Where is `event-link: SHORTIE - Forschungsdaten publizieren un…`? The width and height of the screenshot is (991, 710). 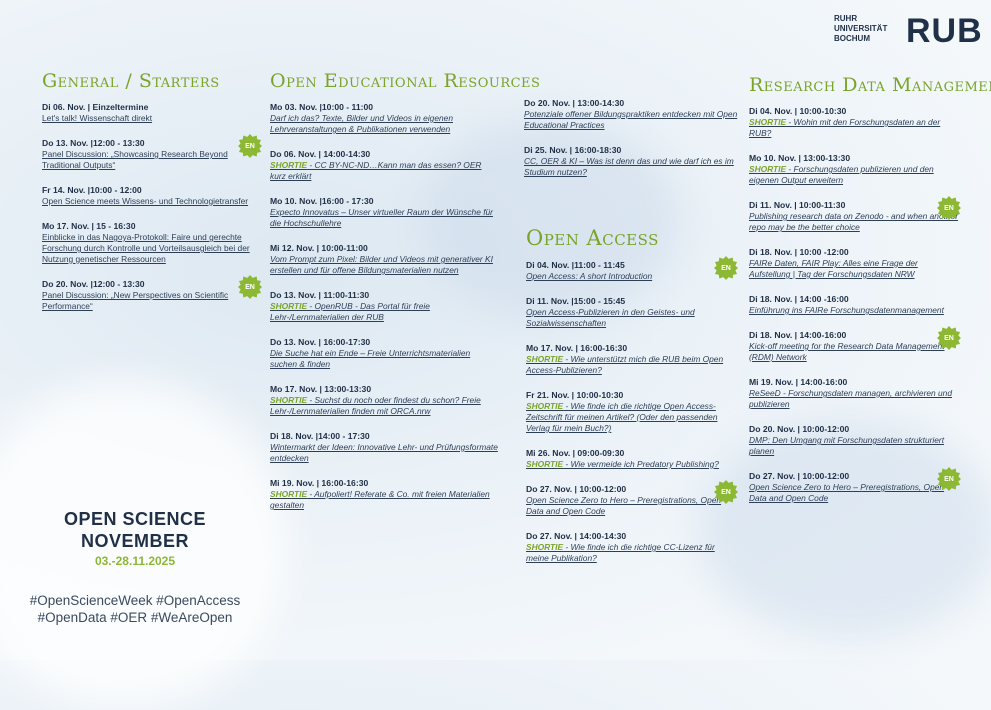 event-link: SHORTIE - Forschungsdaten publizieren un… is located at coordinates (854, 175).